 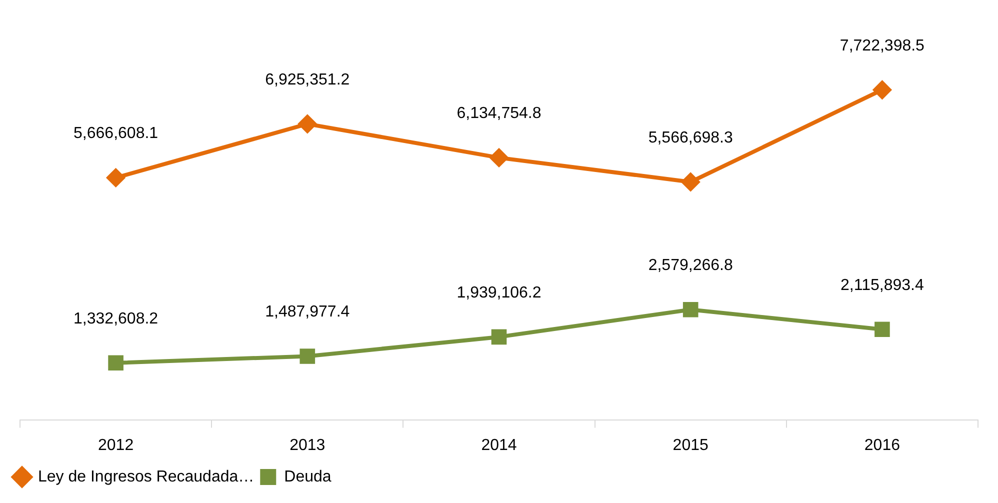 What do you see at coordinates (882, 445) in the screenshot?
I see `x-tick-label: 2016` at bounding box center [882, 445].